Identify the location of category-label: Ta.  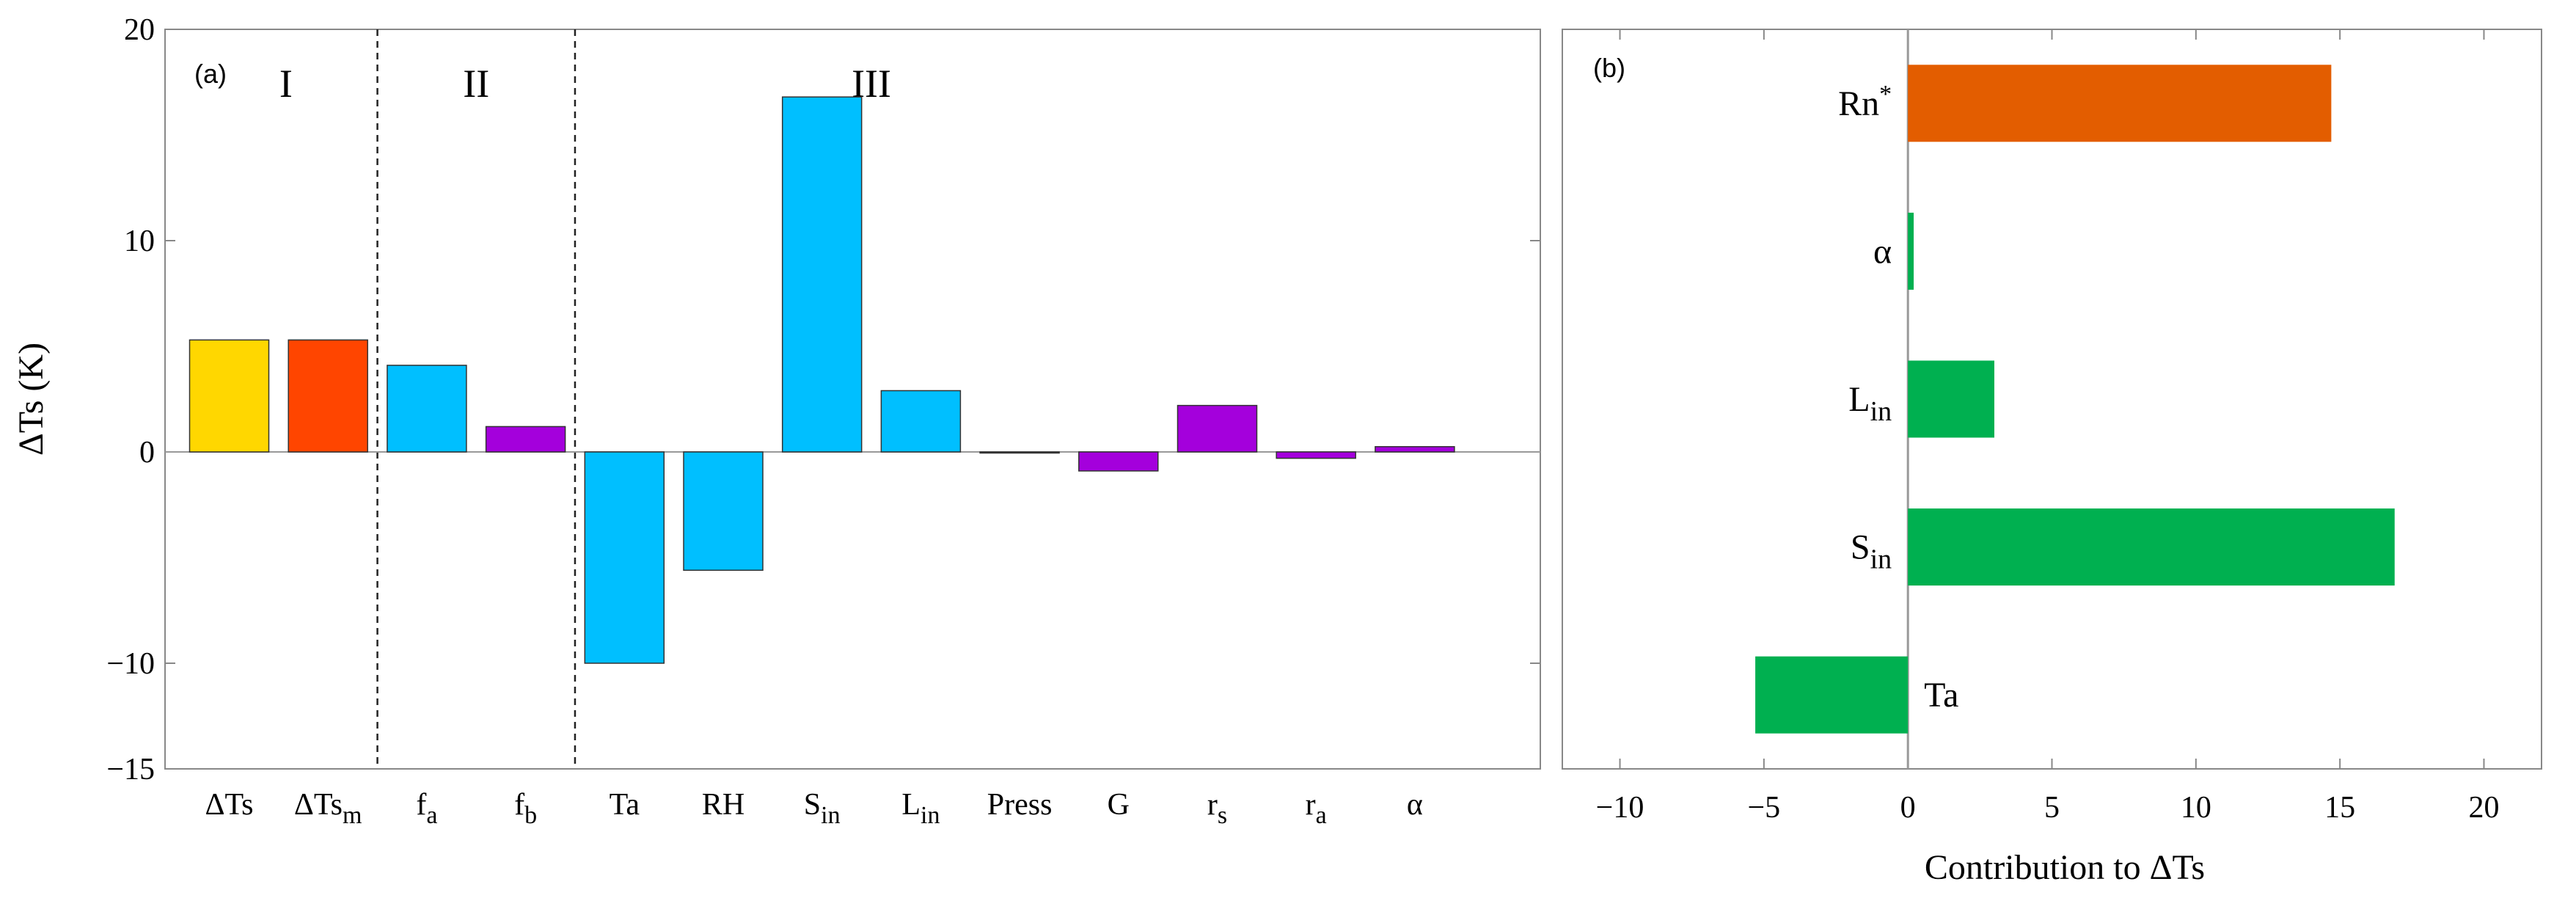
(1941, 695).